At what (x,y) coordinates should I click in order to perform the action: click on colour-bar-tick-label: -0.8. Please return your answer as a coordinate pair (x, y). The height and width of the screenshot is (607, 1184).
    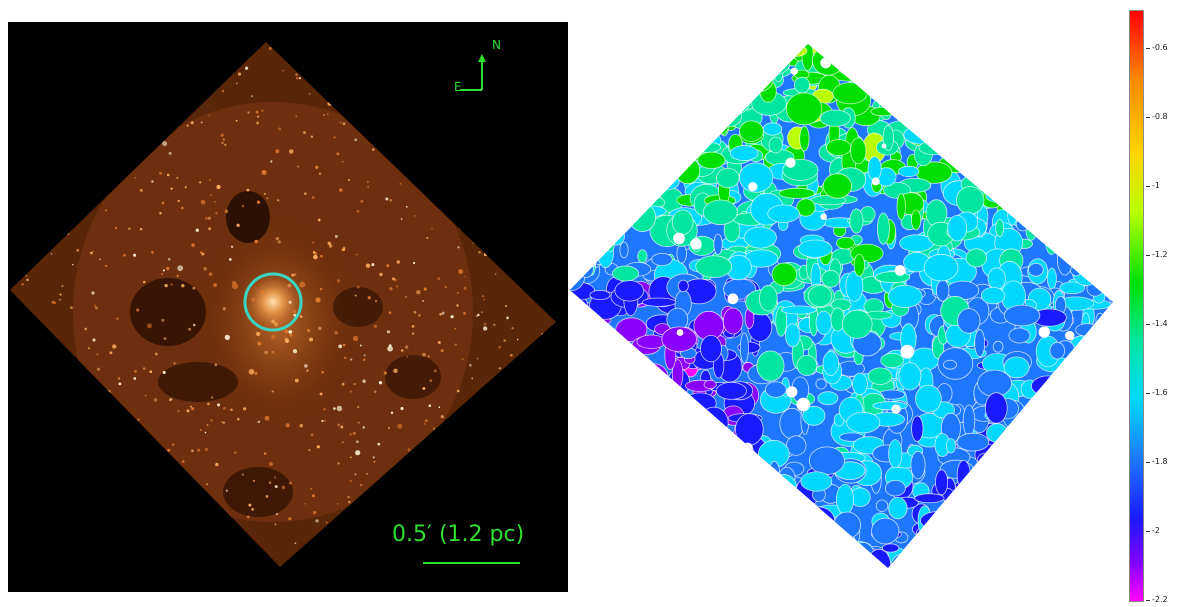
    Looking at the image, I should click on (1160, 116).